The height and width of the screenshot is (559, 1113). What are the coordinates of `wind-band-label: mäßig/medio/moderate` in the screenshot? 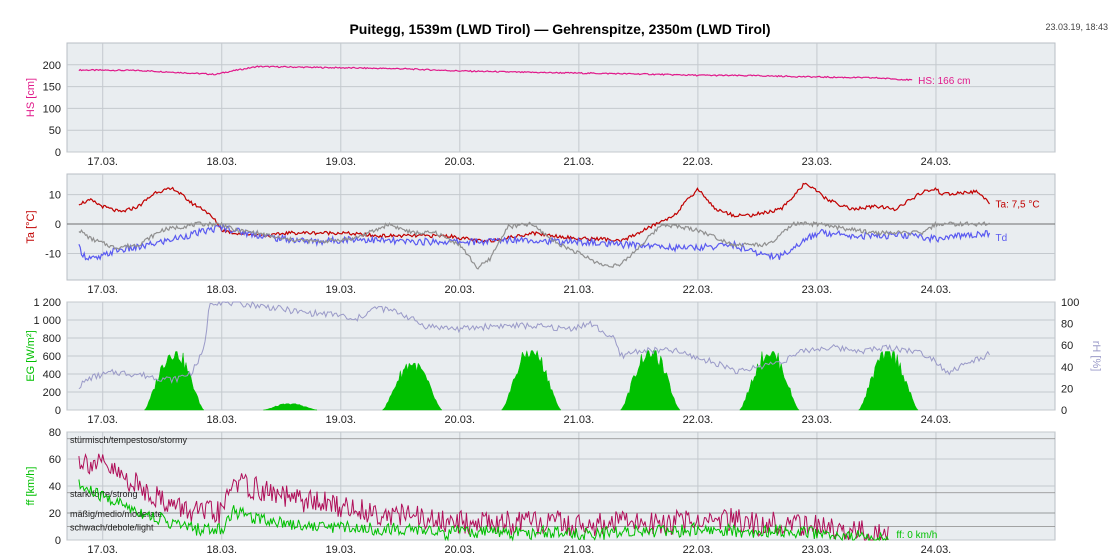 It's located at (116, 514).